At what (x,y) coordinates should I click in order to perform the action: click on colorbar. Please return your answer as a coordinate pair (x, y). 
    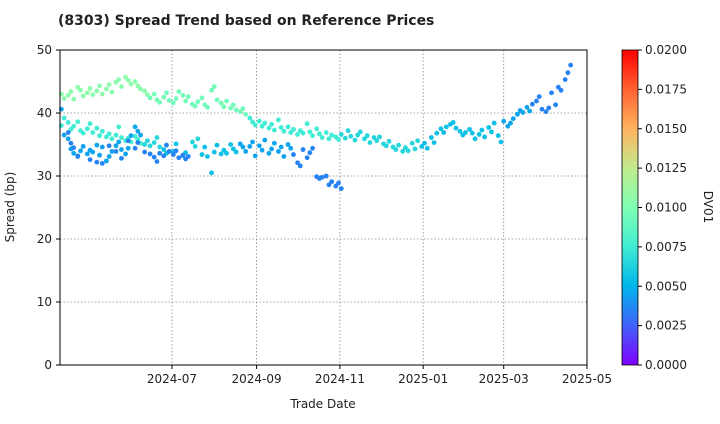
    Looking at the image, I should click on (630, 207).